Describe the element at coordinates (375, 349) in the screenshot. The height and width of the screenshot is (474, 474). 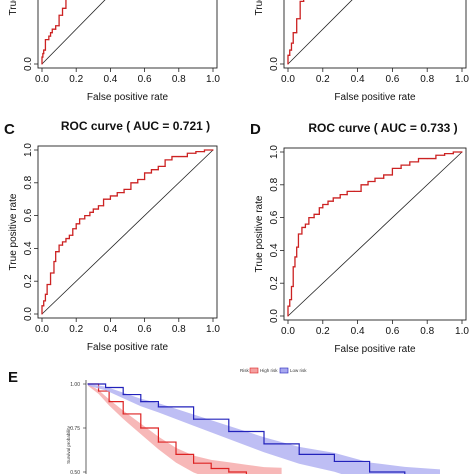
I see `chart-d-xlabel: False positive rate` at that location.